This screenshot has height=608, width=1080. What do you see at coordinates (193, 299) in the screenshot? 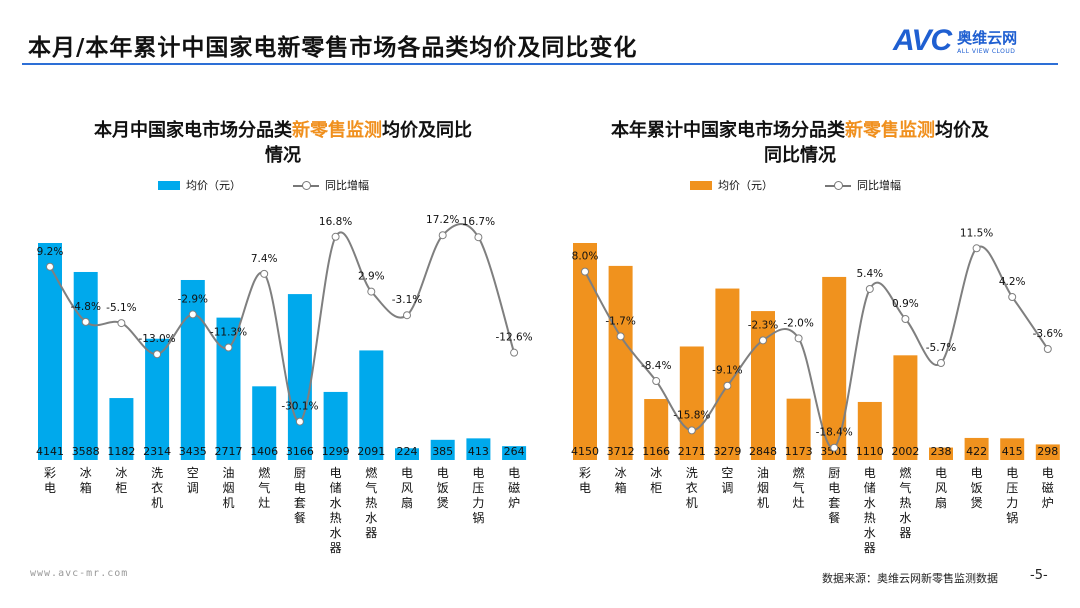
I see `line-value-label: -2.9%` at bounding box center [193, 299].